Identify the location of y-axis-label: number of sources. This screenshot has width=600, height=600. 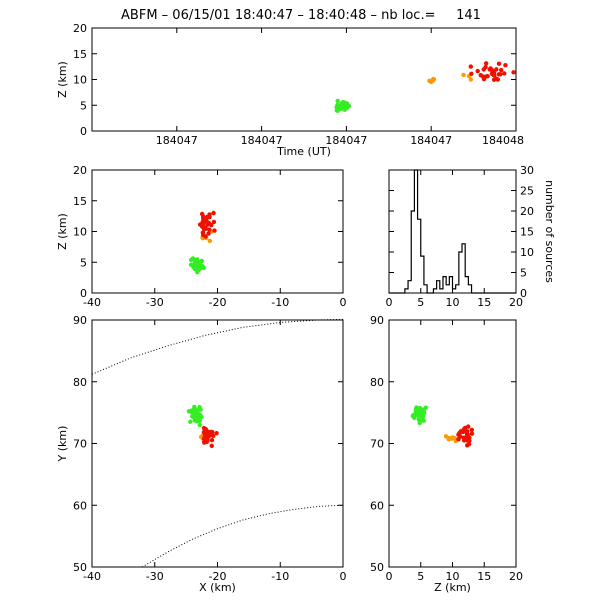
(549, 231).